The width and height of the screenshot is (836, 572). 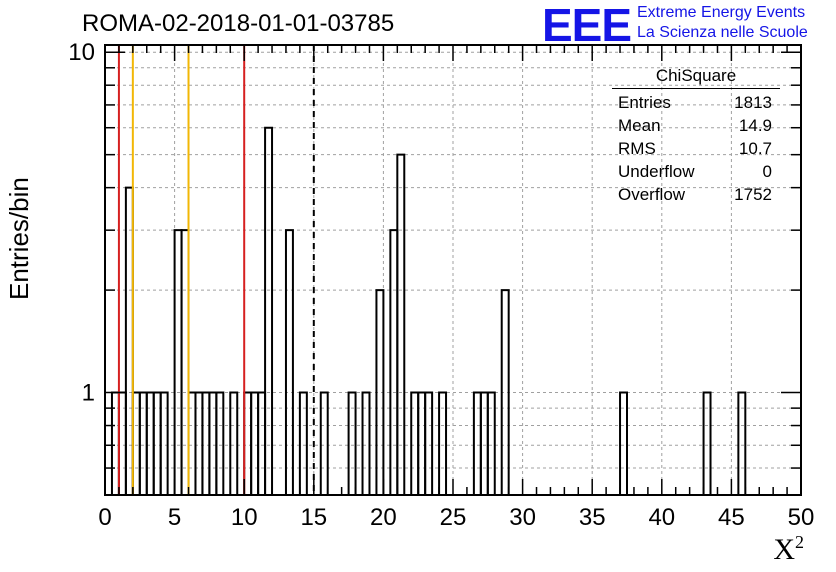 I want to click on x-tick-label: 30, so click(x=522, y=517).